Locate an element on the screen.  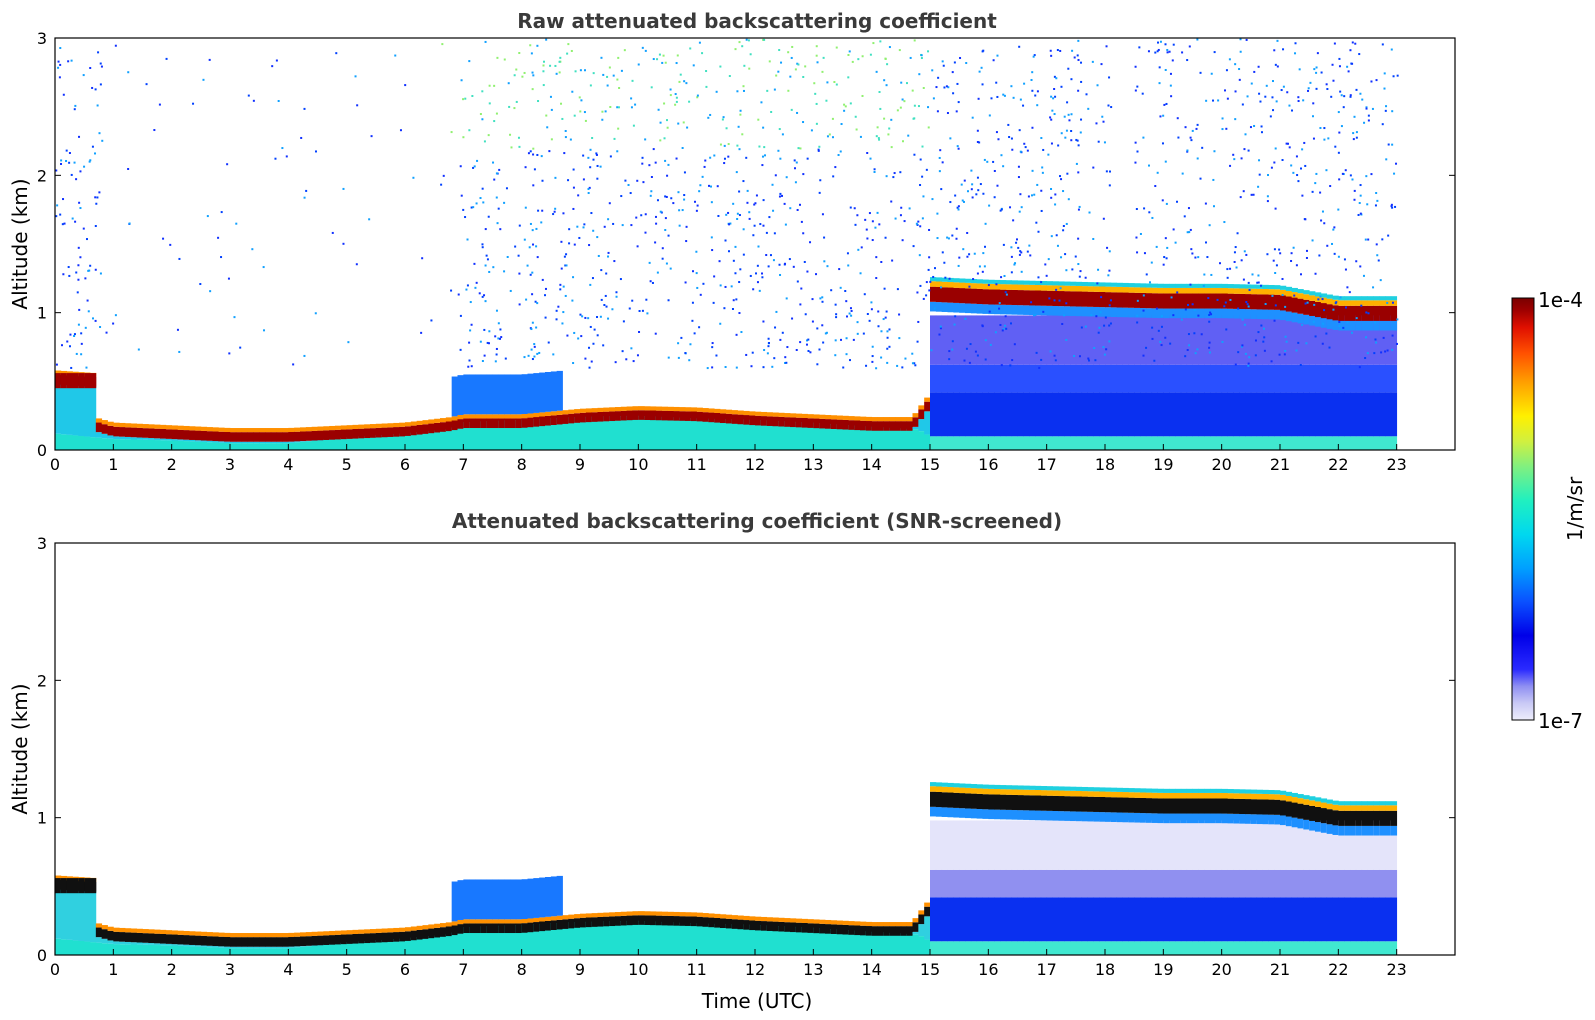
x-tick-label: 21 is located at coordinates (1280, 969).